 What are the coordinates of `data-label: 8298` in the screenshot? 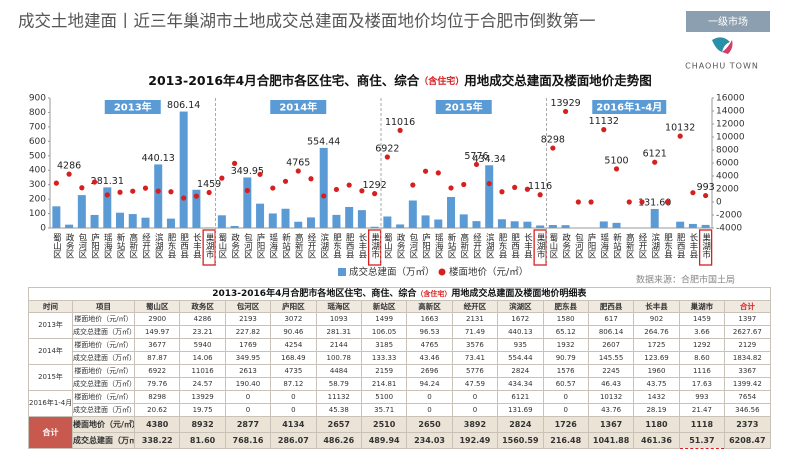 It's located at (553, 140).